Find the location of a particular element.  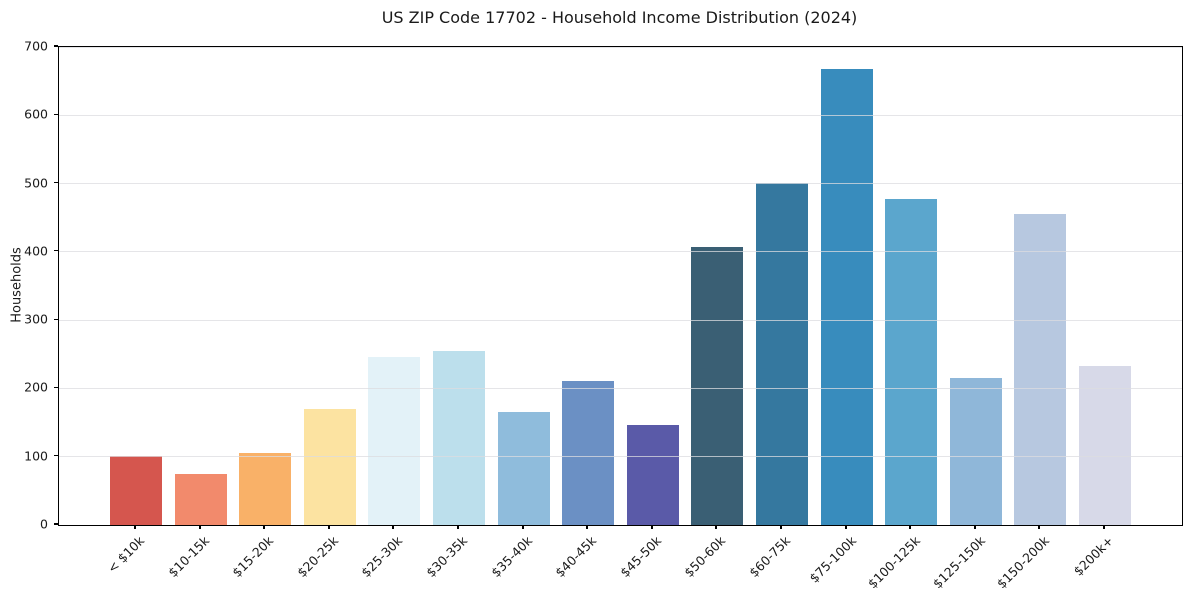

y-tick-label: 0 is located at coordinates (44, 524).